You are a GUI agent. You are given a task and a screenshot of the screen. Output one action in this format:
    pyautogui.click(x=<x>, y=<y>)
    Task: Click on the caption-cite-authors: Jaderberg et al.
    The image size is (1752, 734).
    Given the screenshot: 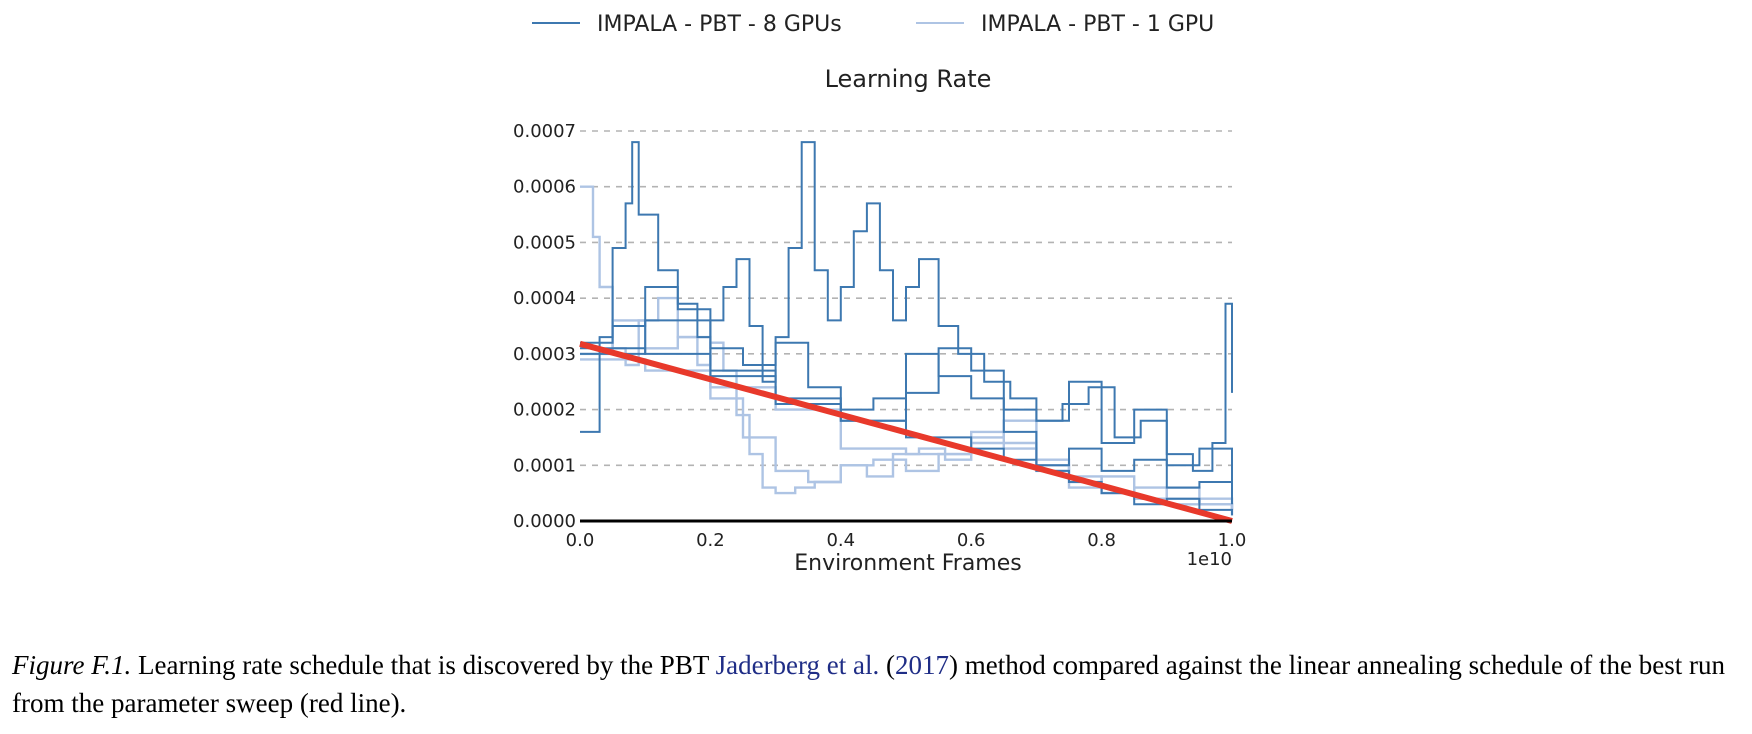 What is the action you would take?
    pyautogui.click(x=797, y=665)
    